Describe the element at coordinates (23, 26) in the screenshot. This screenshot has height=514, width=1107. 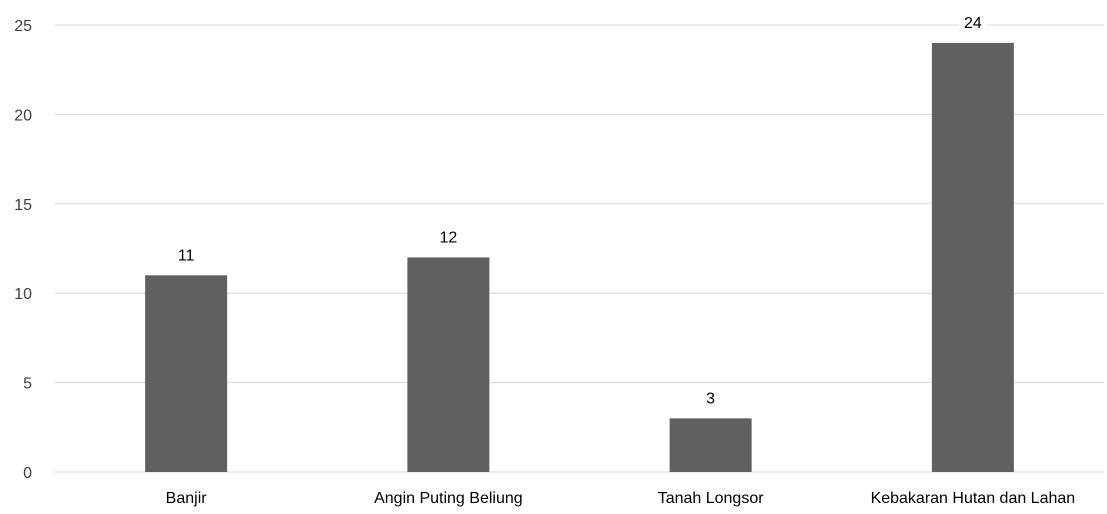
I see `y-tick-label: 25` at that location.